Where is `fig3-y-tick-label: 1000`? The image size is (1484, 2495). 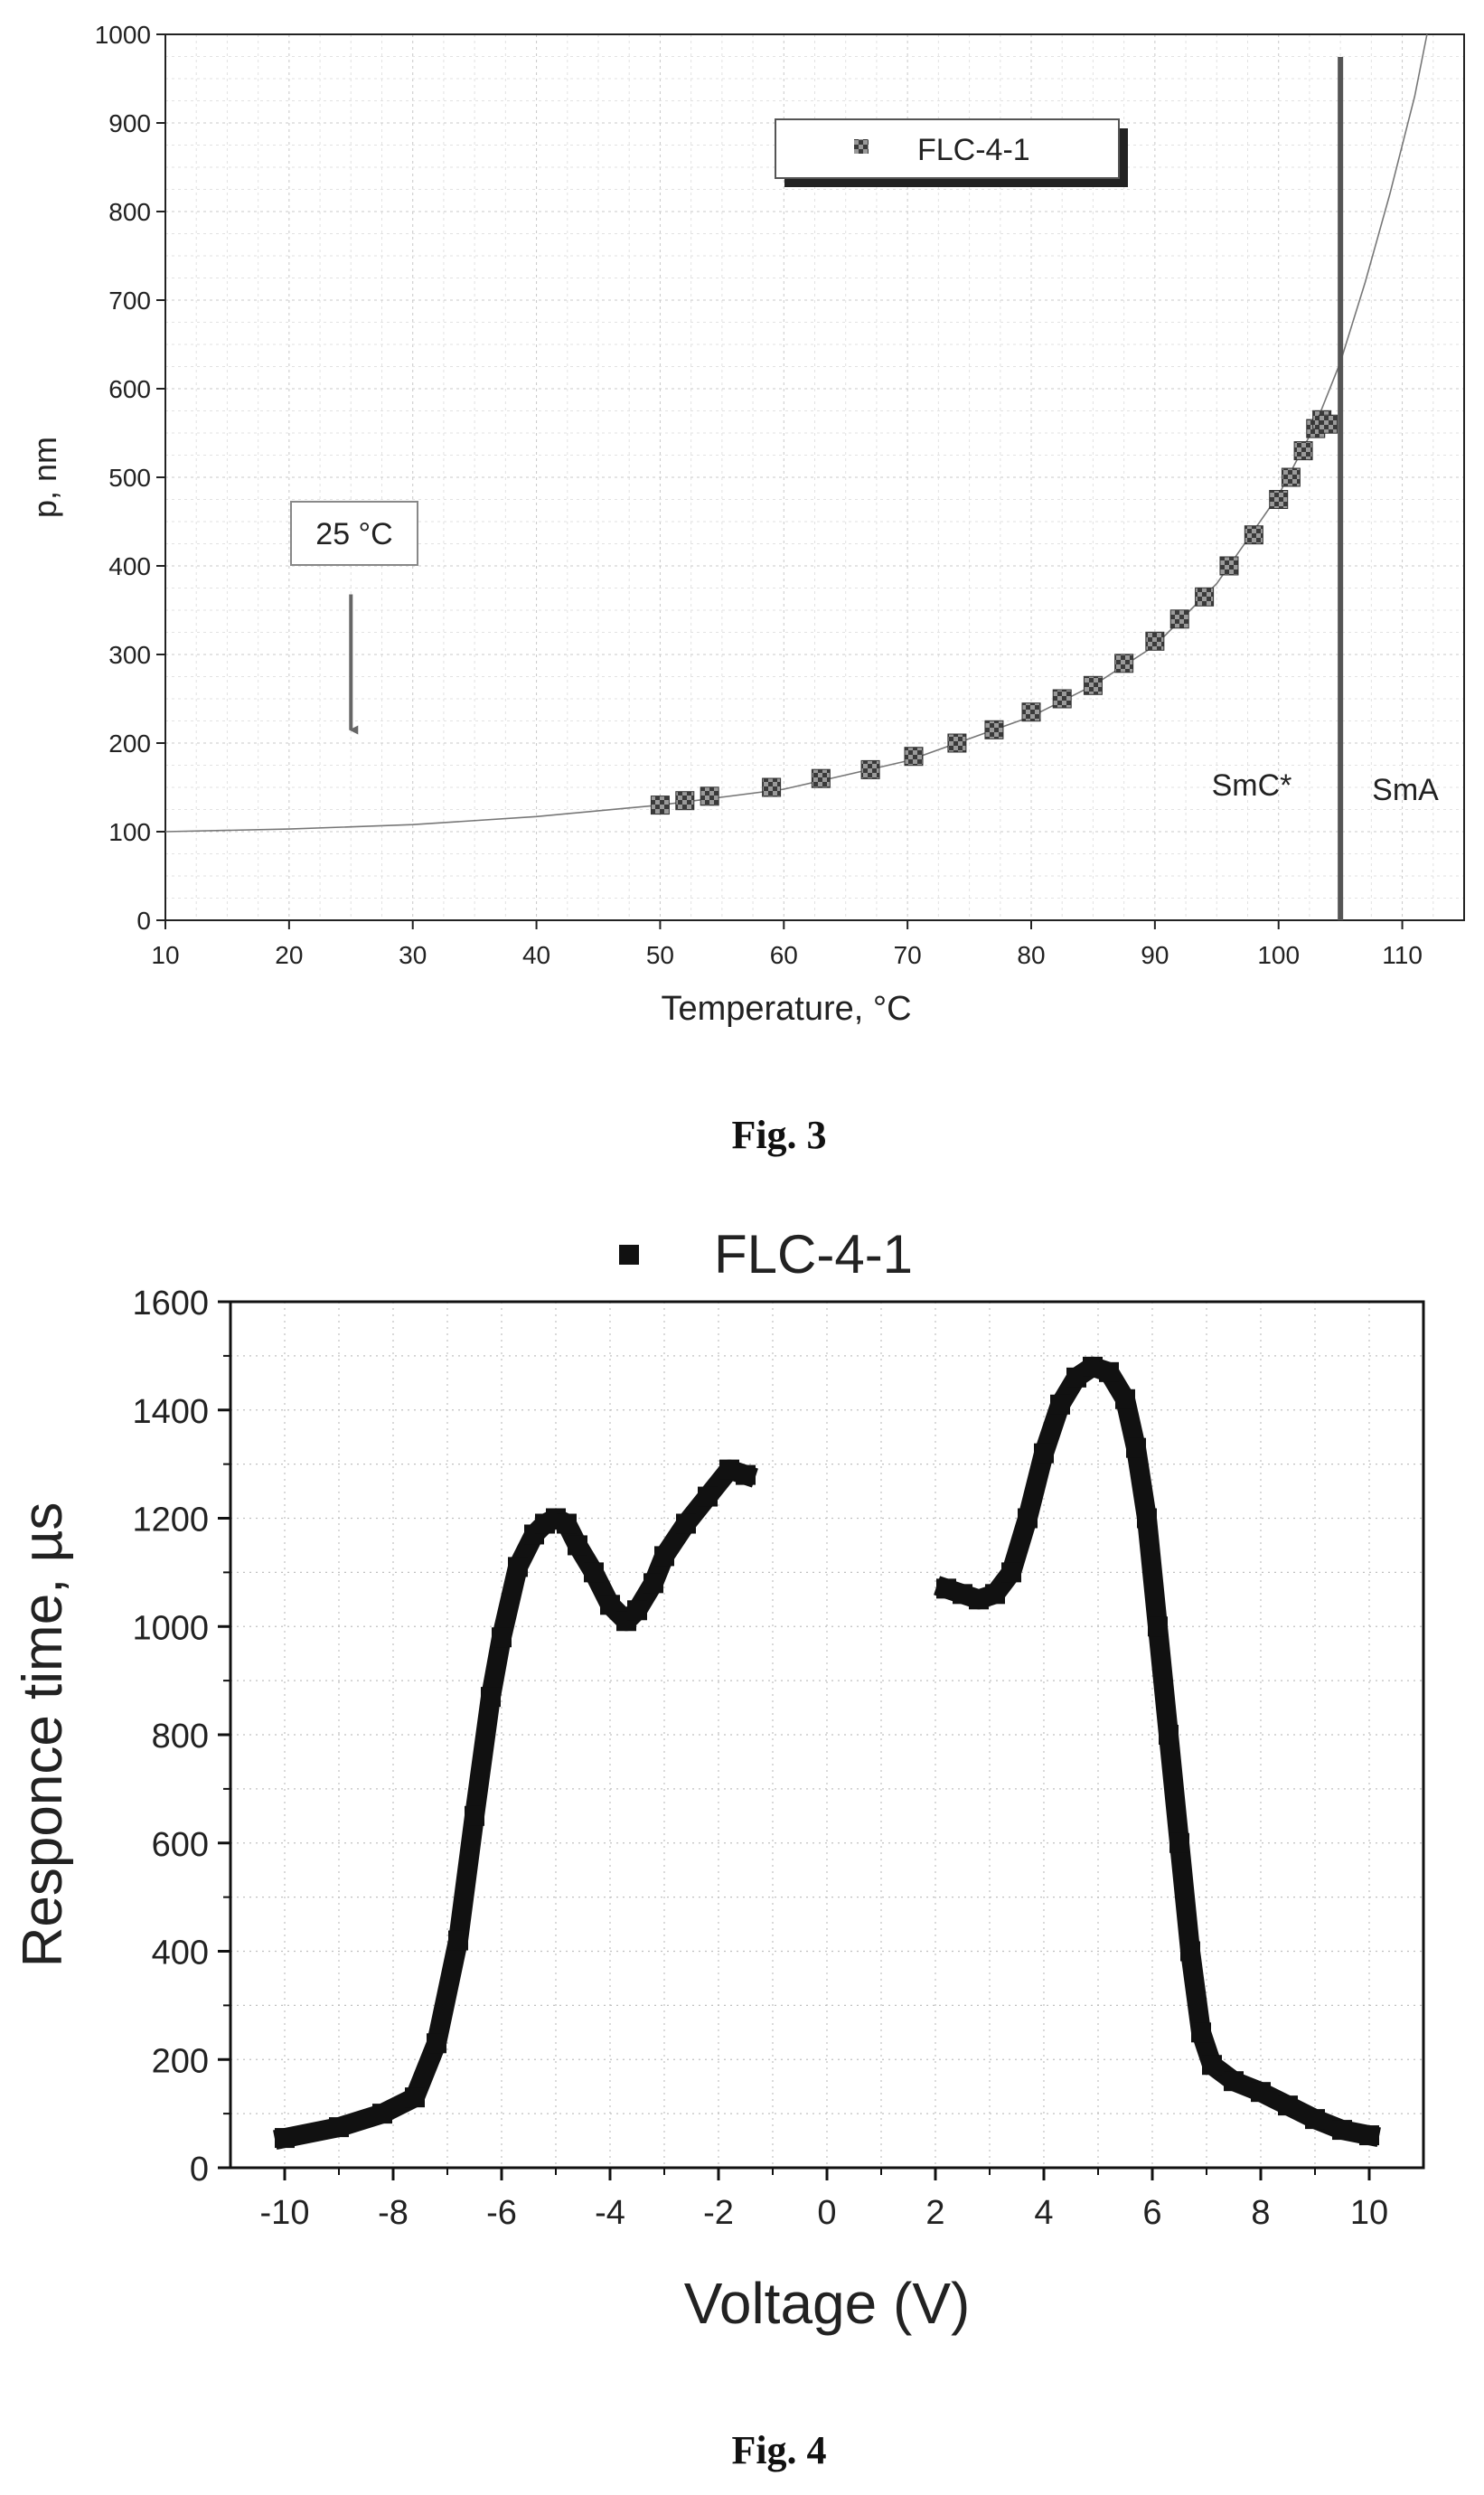 fig3-y-tick-label: 1000 is located at coordinates (123, 35).